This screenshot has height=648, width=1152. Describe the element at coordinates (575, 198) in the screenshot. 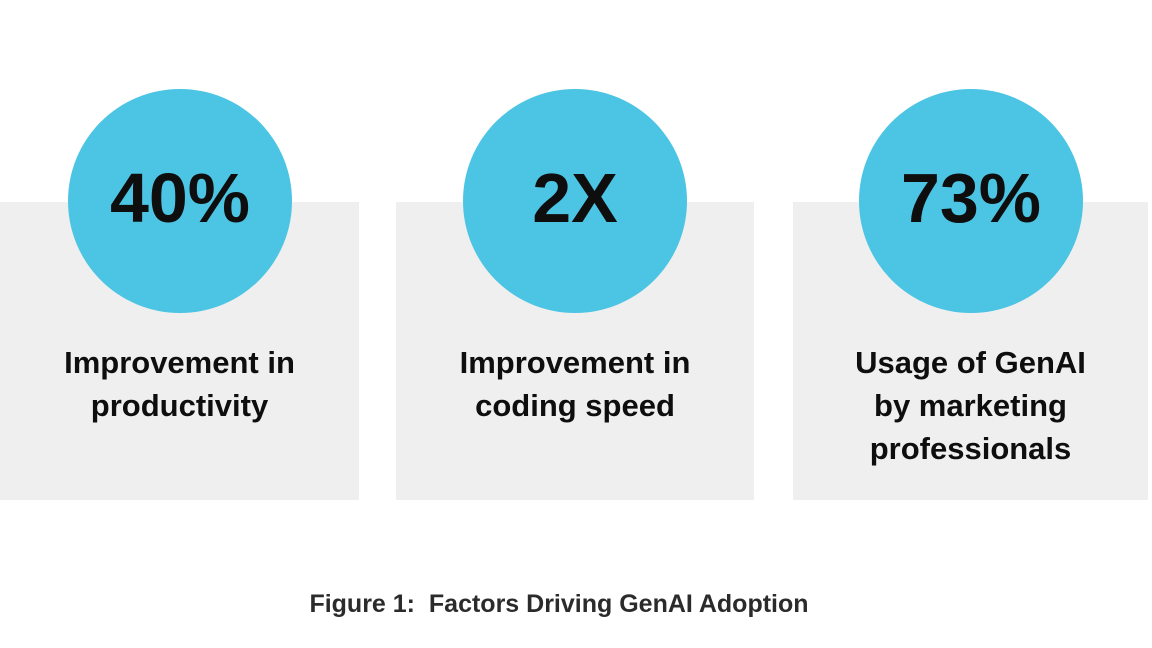

I see `stat-value-coding-speed: 2X` at that location.